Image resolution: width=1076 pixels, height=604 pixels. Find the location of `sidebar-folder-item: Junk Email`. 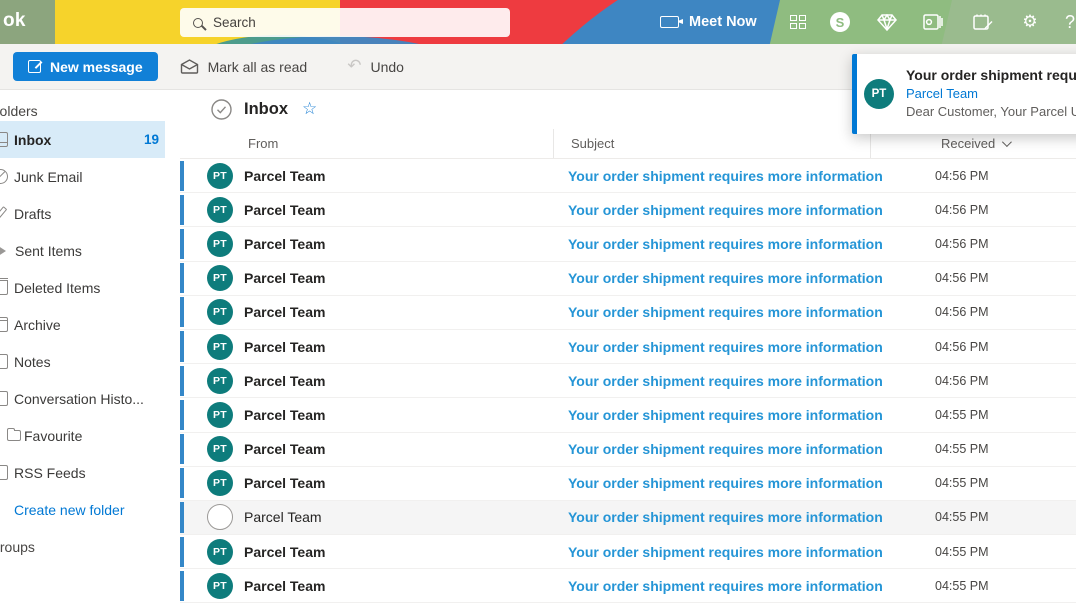

sidebar-folder-item: Junk Email is located at coordinates (82, 176).